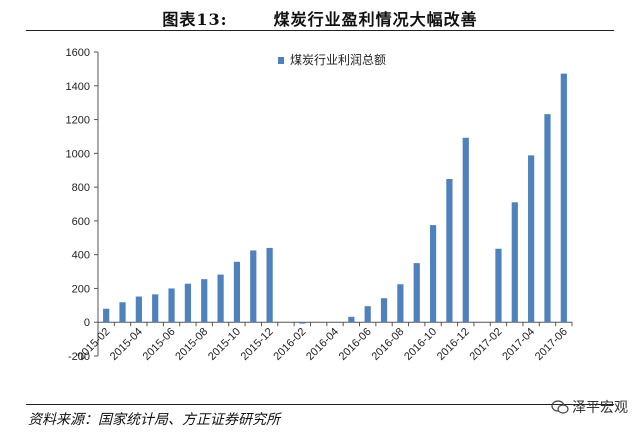 The width and height of the screenshot is (640, 435). Describe the element at coordinates (82, 205) in the screenshot. I see `y-axis: -200 0 200 400 600 800 1000 1200 1400 1600` at that location.